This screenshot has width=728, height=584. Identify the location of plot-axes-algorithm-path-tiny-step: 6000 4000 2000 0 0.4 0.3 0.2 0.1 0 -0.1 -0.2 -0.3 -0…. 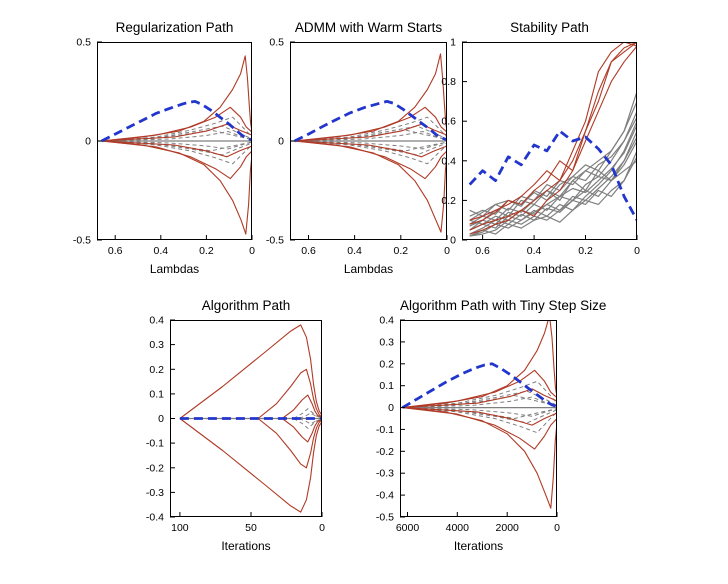
(468, 425).